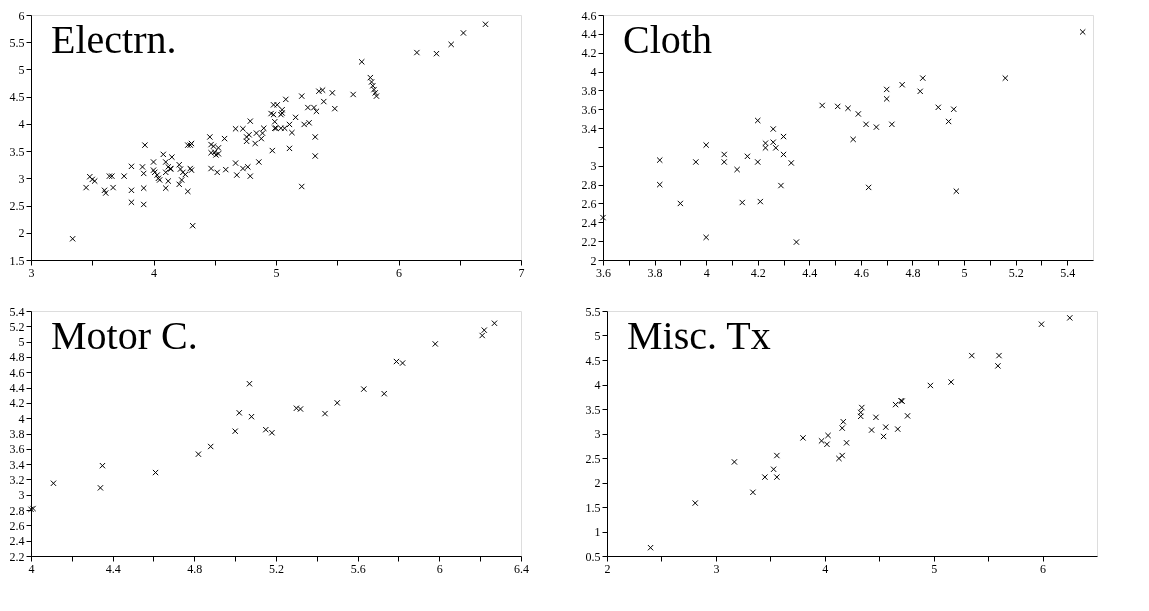  I want to click on chart-title: Misc. Tx, so click(699, 335).